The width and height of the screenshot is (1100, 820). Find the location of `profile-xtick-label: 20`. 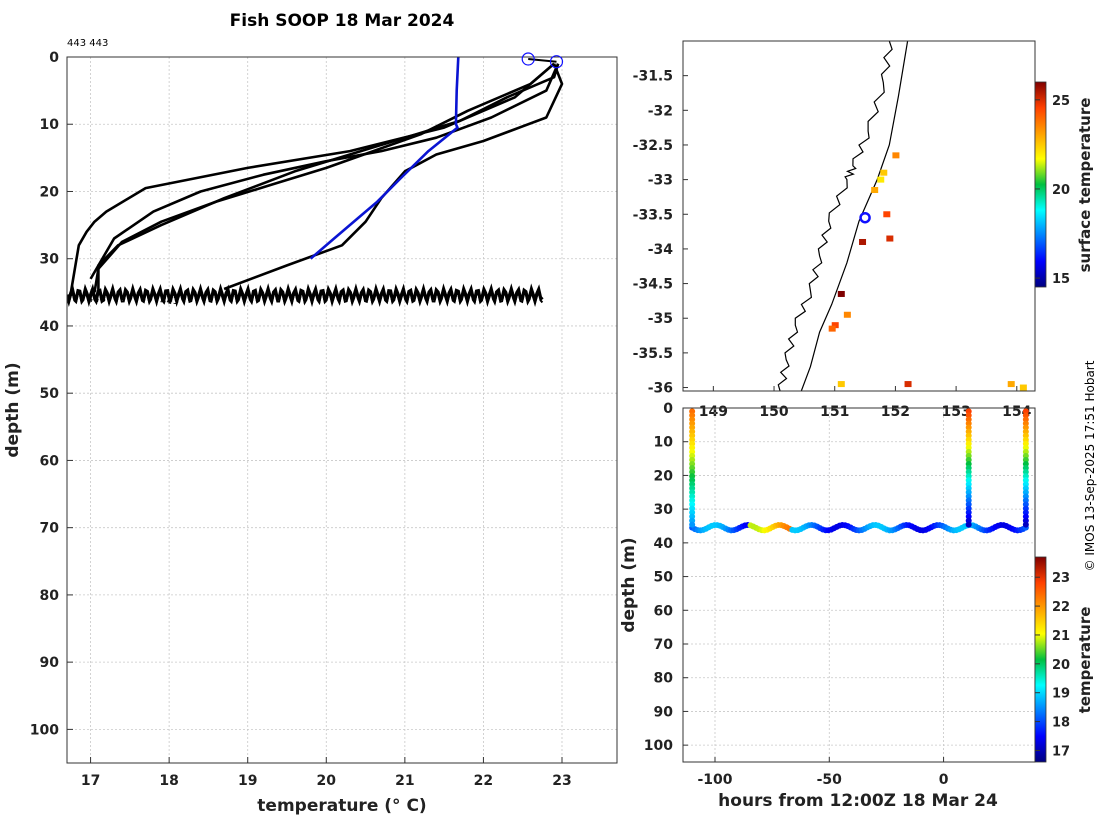

profile-xtick-label: 20 is located at coordinates (327, 781).